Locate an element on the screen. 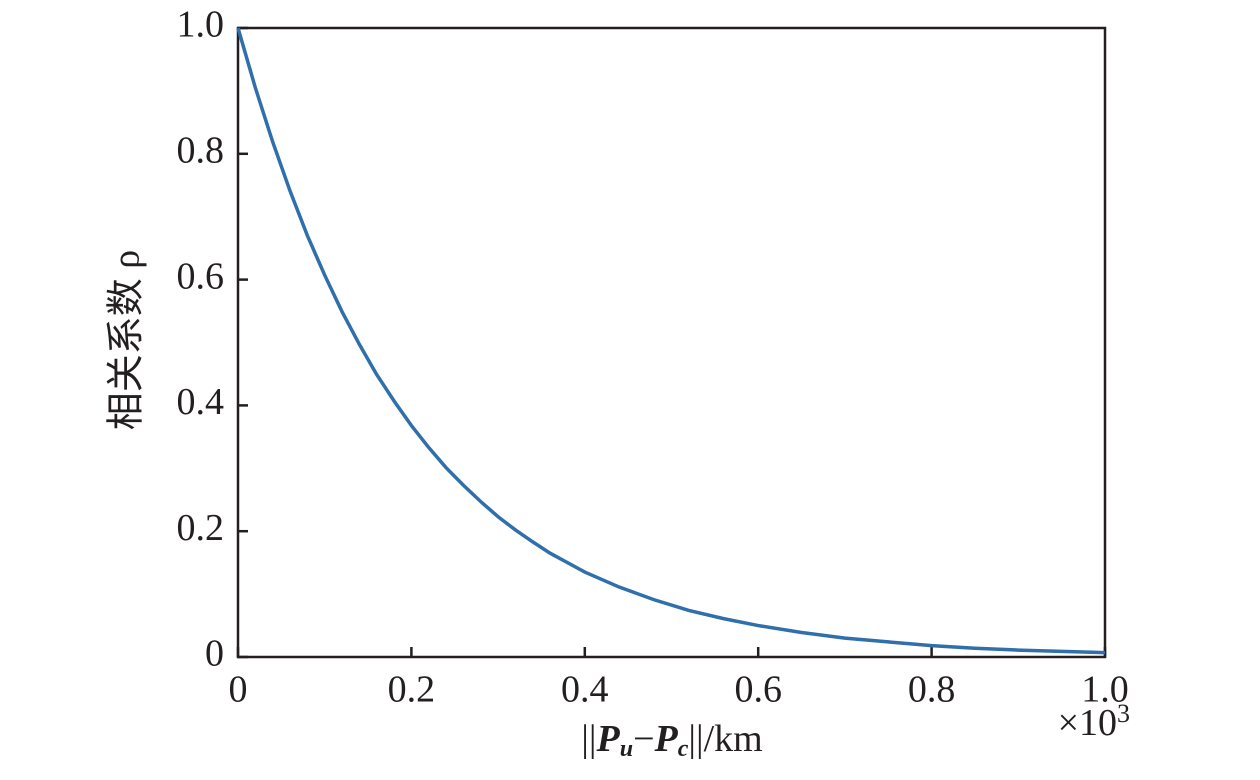  y-axis-label: 相关系数 ρ is located at coordinates (127, 340).